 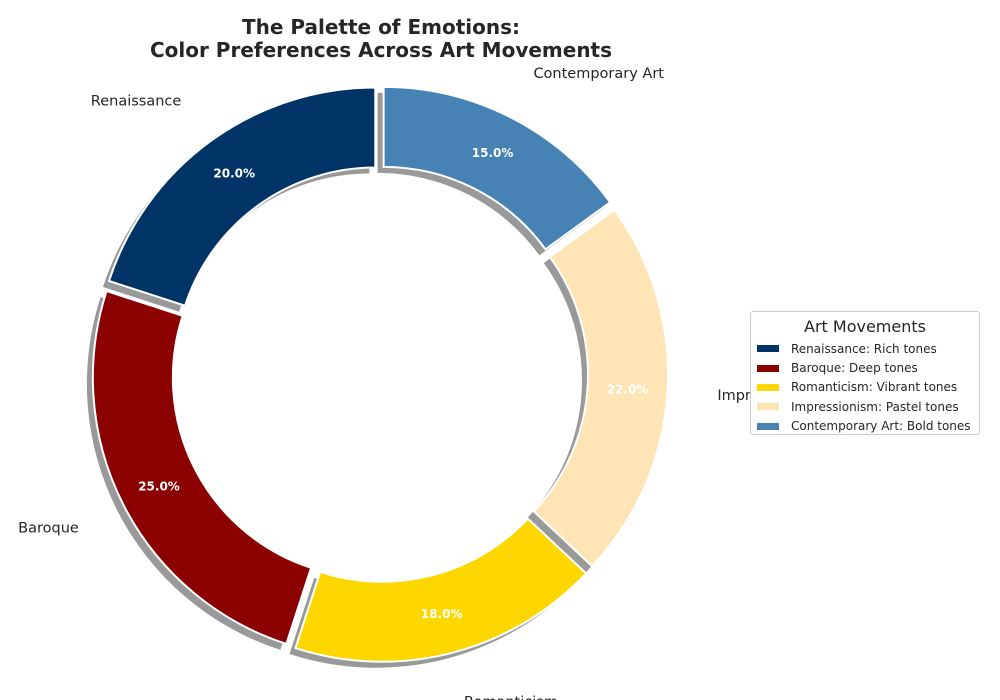 I want to click on slice-baroque, so click(x=202, y=467).